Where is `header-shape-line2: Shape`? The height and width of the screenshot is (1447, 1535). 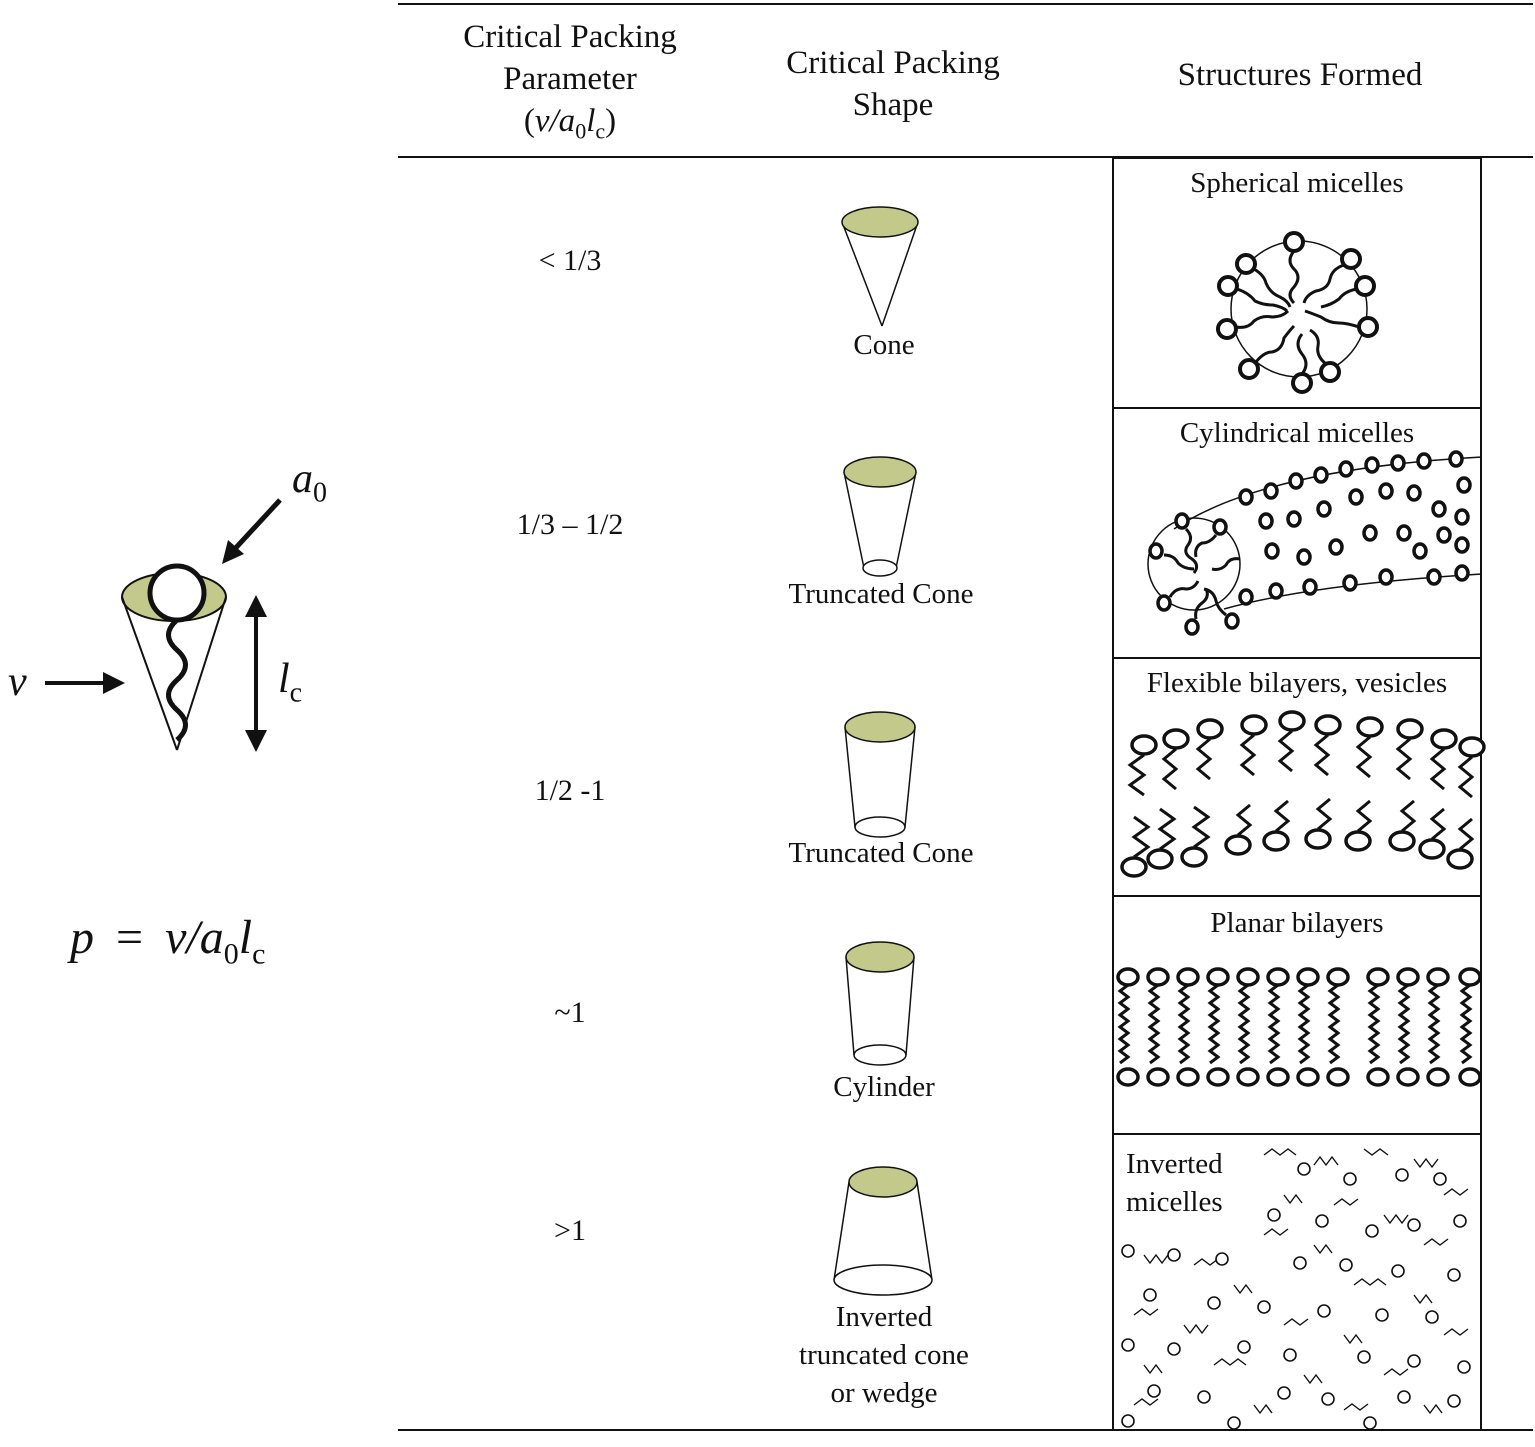
header-shape-line2: Shape is located at coordinates (893, 105).